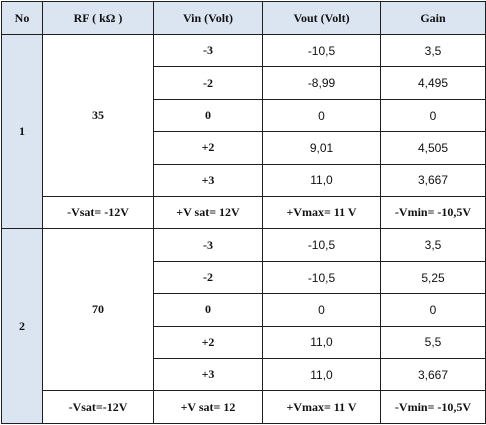 This screenshot has height=425, width=486. I want to click on vsat-neg-cell: -Vsat= -12V, so click(98, 213).